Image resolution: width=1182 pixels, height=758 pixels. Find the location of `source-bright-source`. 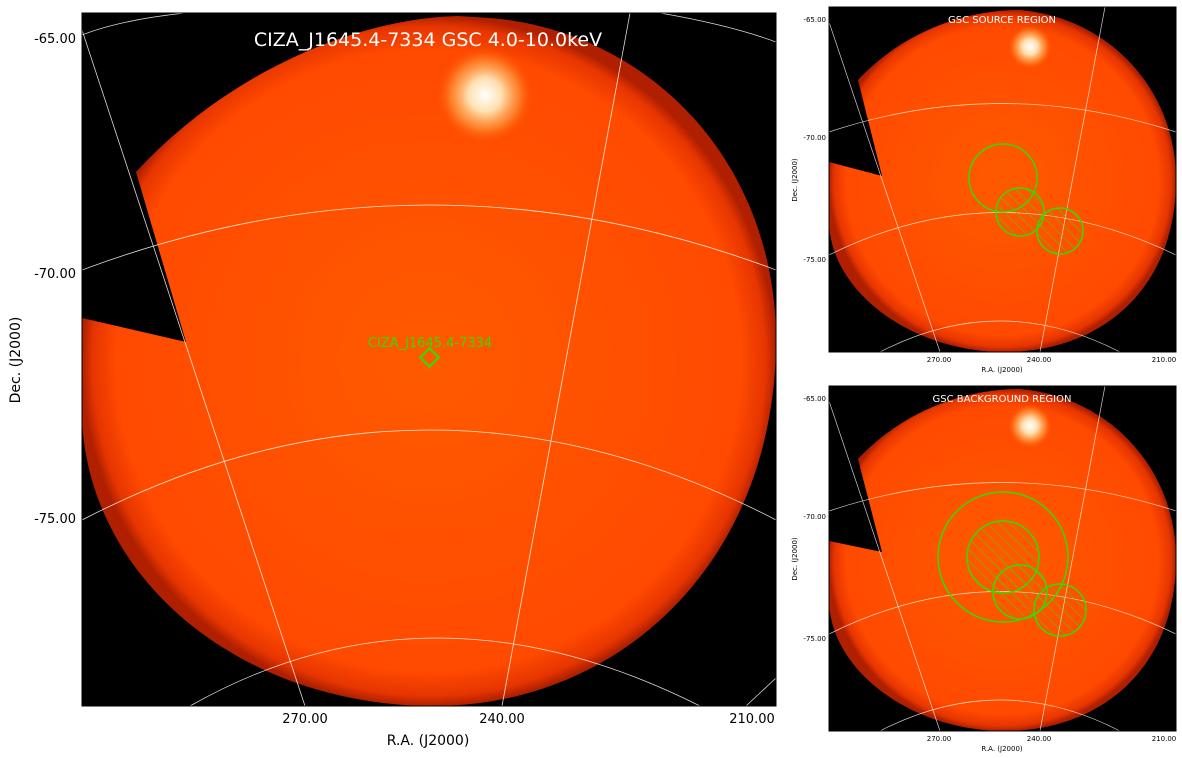

source-bright-source is located at coordinates (1030, 47).